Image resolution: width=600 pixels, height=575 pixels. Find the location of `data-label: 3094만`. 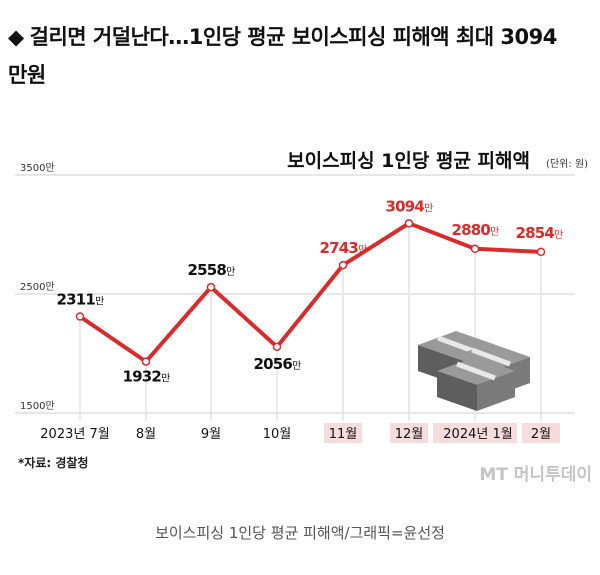

data-label: 3094만 is located at coordinates (410, 206).